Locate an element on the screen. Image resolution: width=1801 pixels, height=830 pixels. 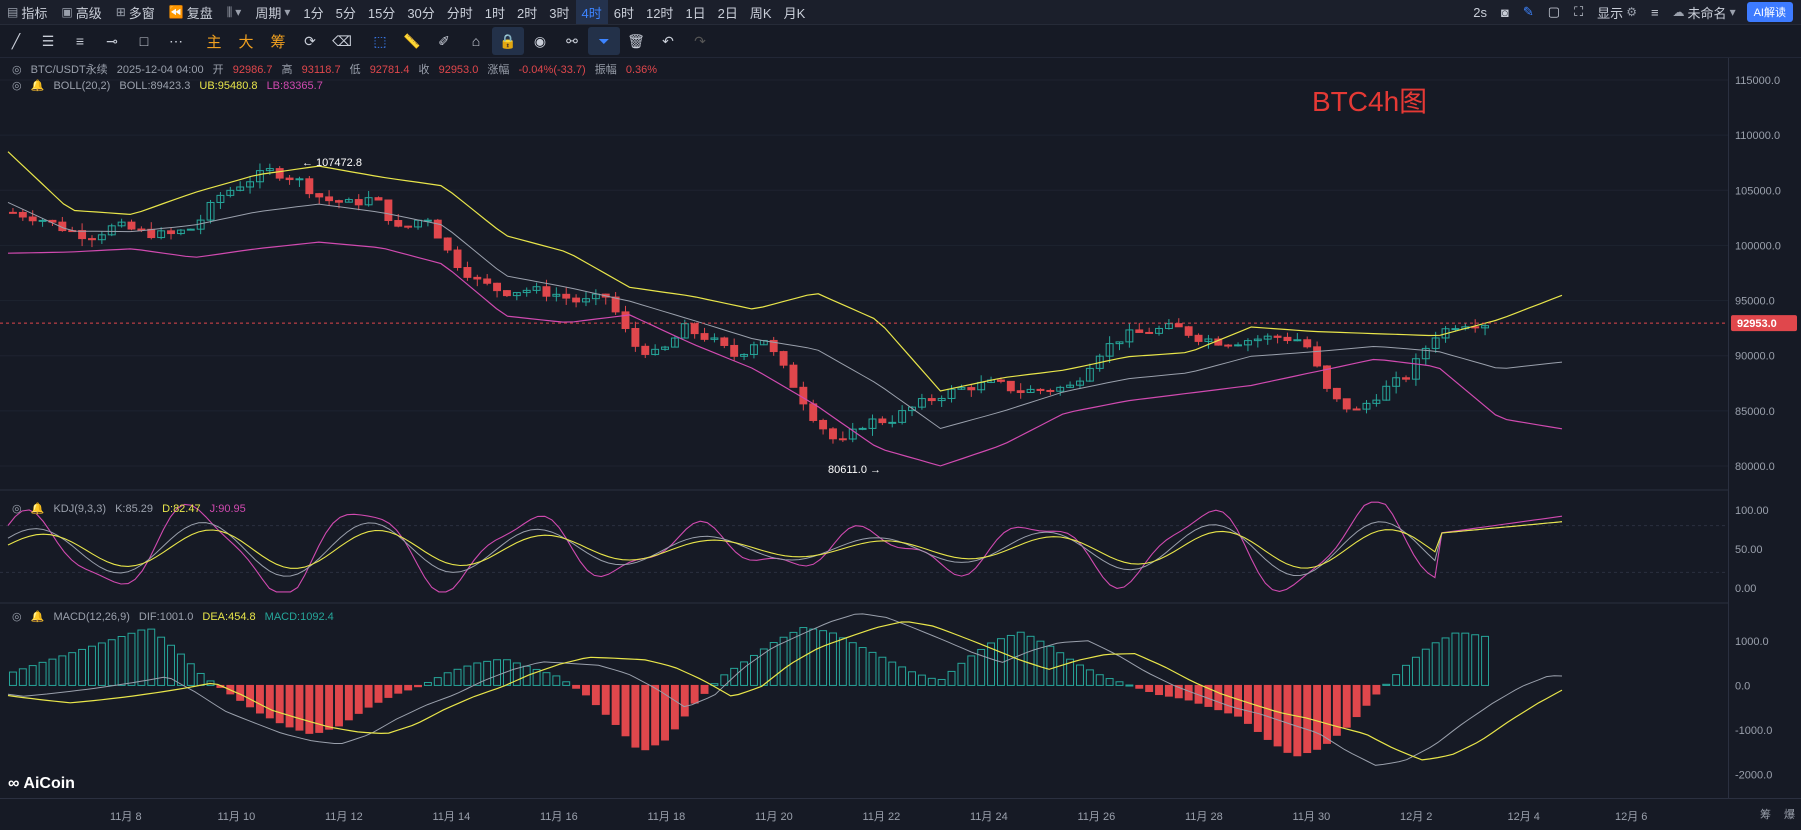
lock-button: 🔒 is located at coordinates (508, 41).